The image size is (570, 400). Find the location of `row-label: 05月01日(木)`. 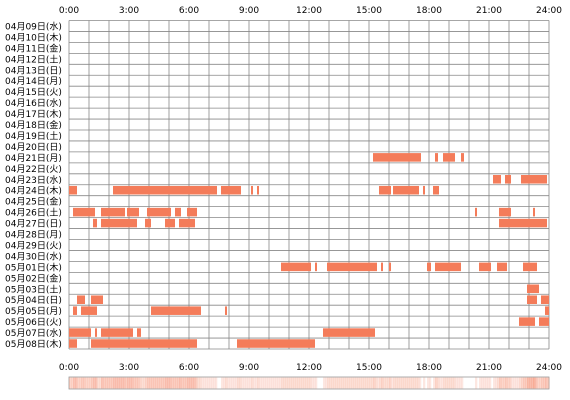

row-label: 05月01日(木) is located at coordinates (33, 267).